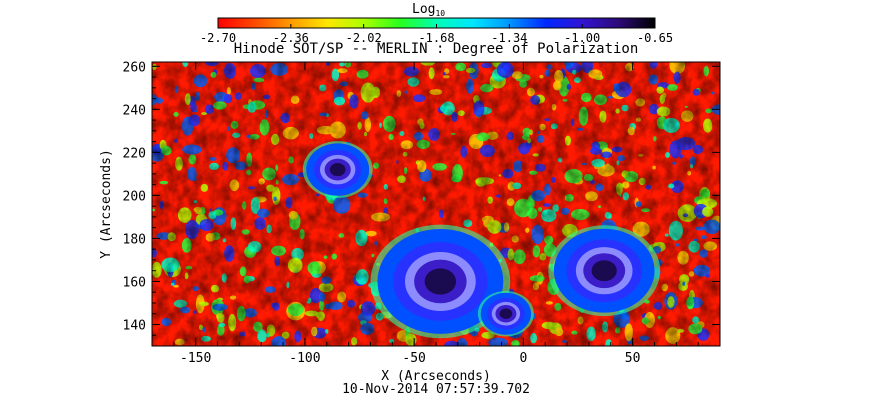  I want to click on colorbar-tick-label: -1.34, so click(509, 38).